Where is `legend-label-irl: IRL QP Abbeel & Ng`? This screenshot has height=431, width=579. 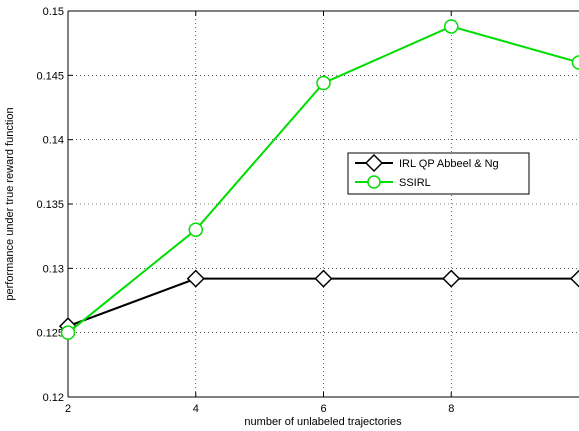 legend-label-irl: IRL QP Abbeel & Ng is located at coordinates (449, 164).